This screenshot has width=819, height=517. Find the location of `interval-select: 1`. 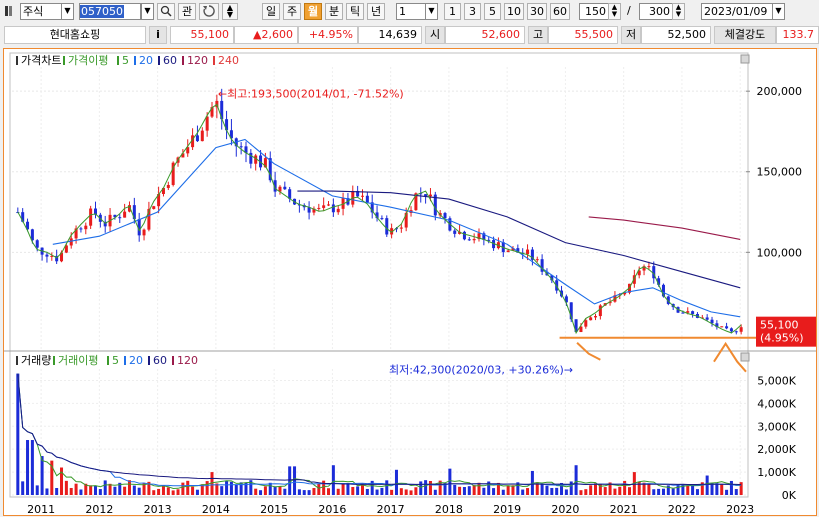

interval-select: 1 is located at coordinates (411, 11).